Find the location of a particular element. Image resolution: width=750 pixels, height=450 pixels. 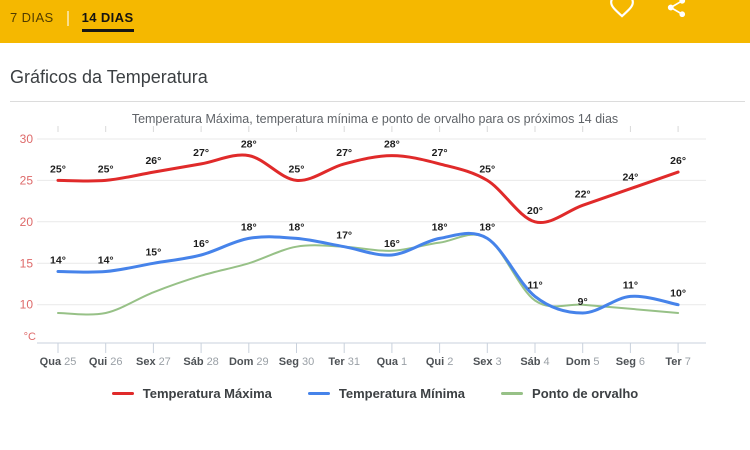

svg-text: 20° is located at coordinates (535, 211).